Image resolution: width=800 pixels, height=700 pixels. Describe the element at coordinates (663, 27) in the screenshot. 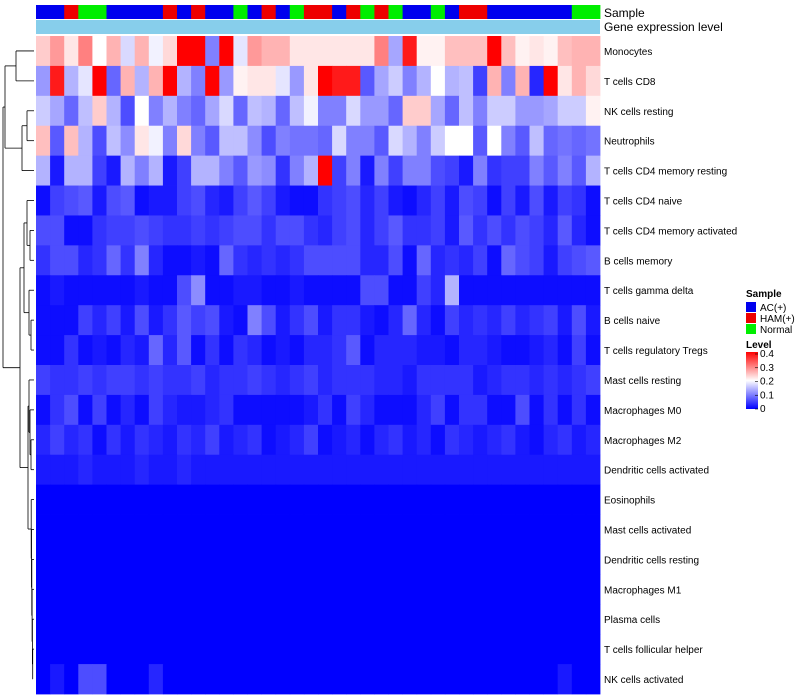

I see `expression-track-label: Gene expression level` at that location.